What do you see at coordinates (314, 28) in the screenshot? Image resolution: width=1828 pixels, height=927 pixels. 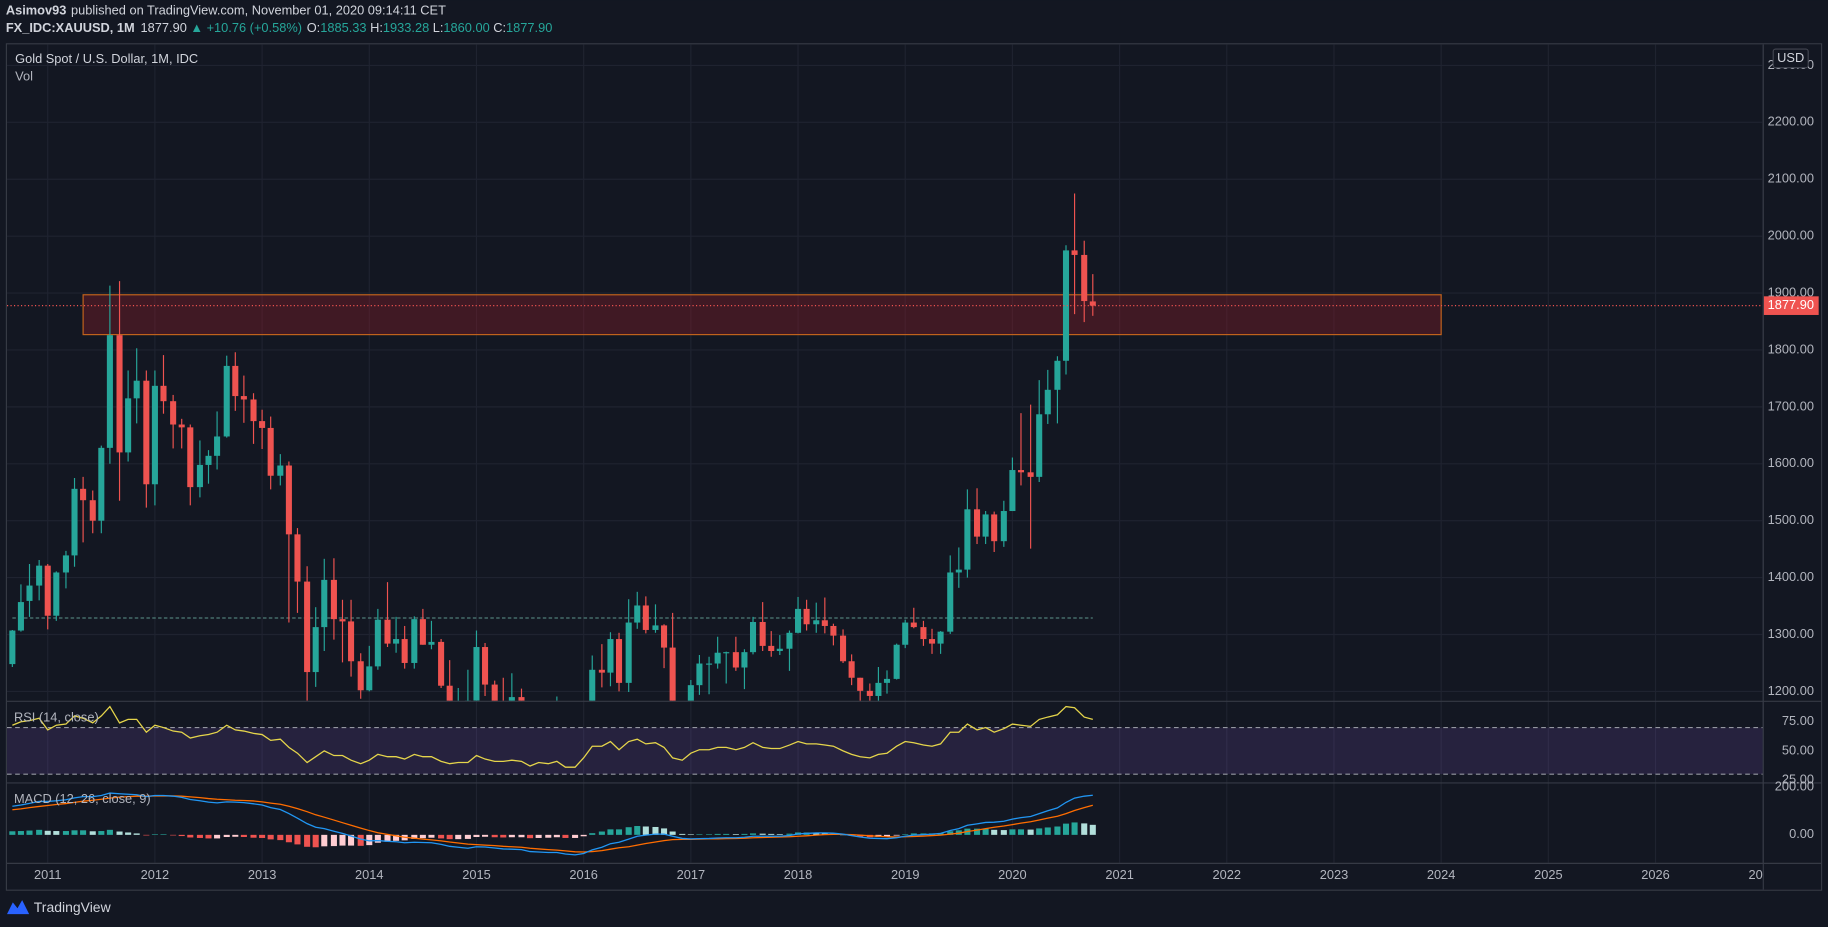 I see `ohlc-key: O:` at bounding box center [314, 28].